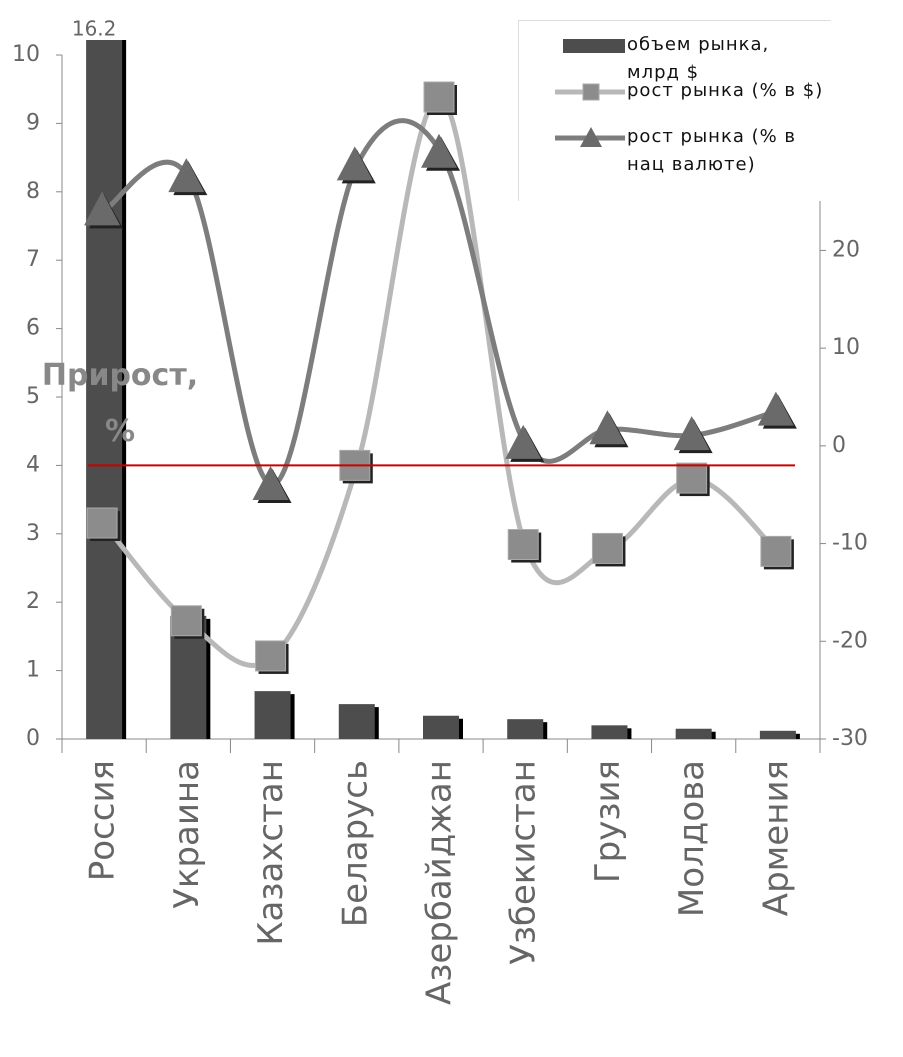 This screenshot has height=1057, width=903. I want to click on x-tick-label: Украина, so click(187, 834).